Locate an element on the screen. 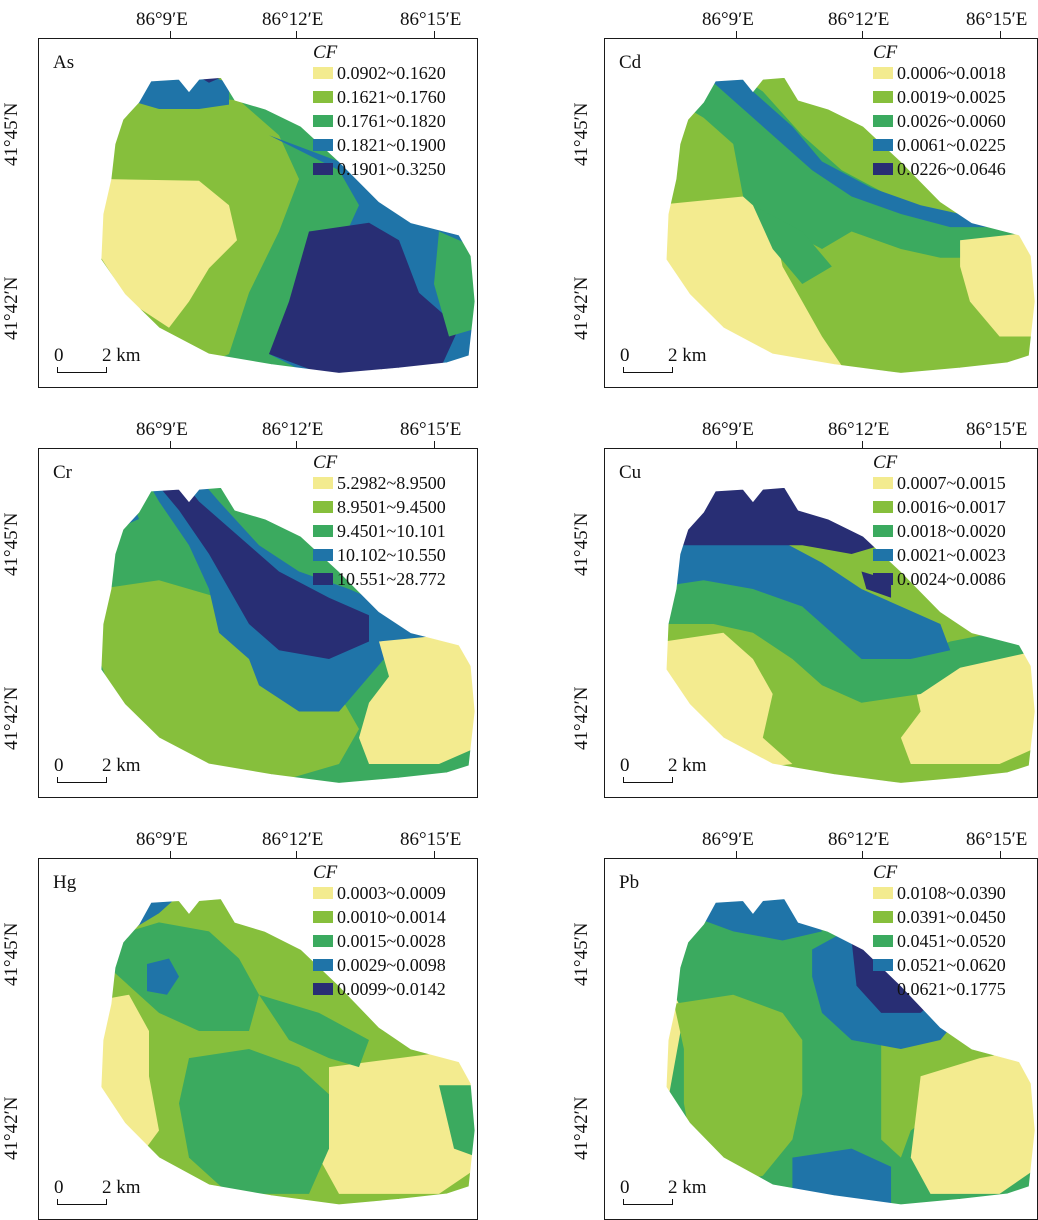 The height and width of the screenshot is (1220, 1038). legend-item: 0.0019~0.0025 is located at coordinates (939, 97).